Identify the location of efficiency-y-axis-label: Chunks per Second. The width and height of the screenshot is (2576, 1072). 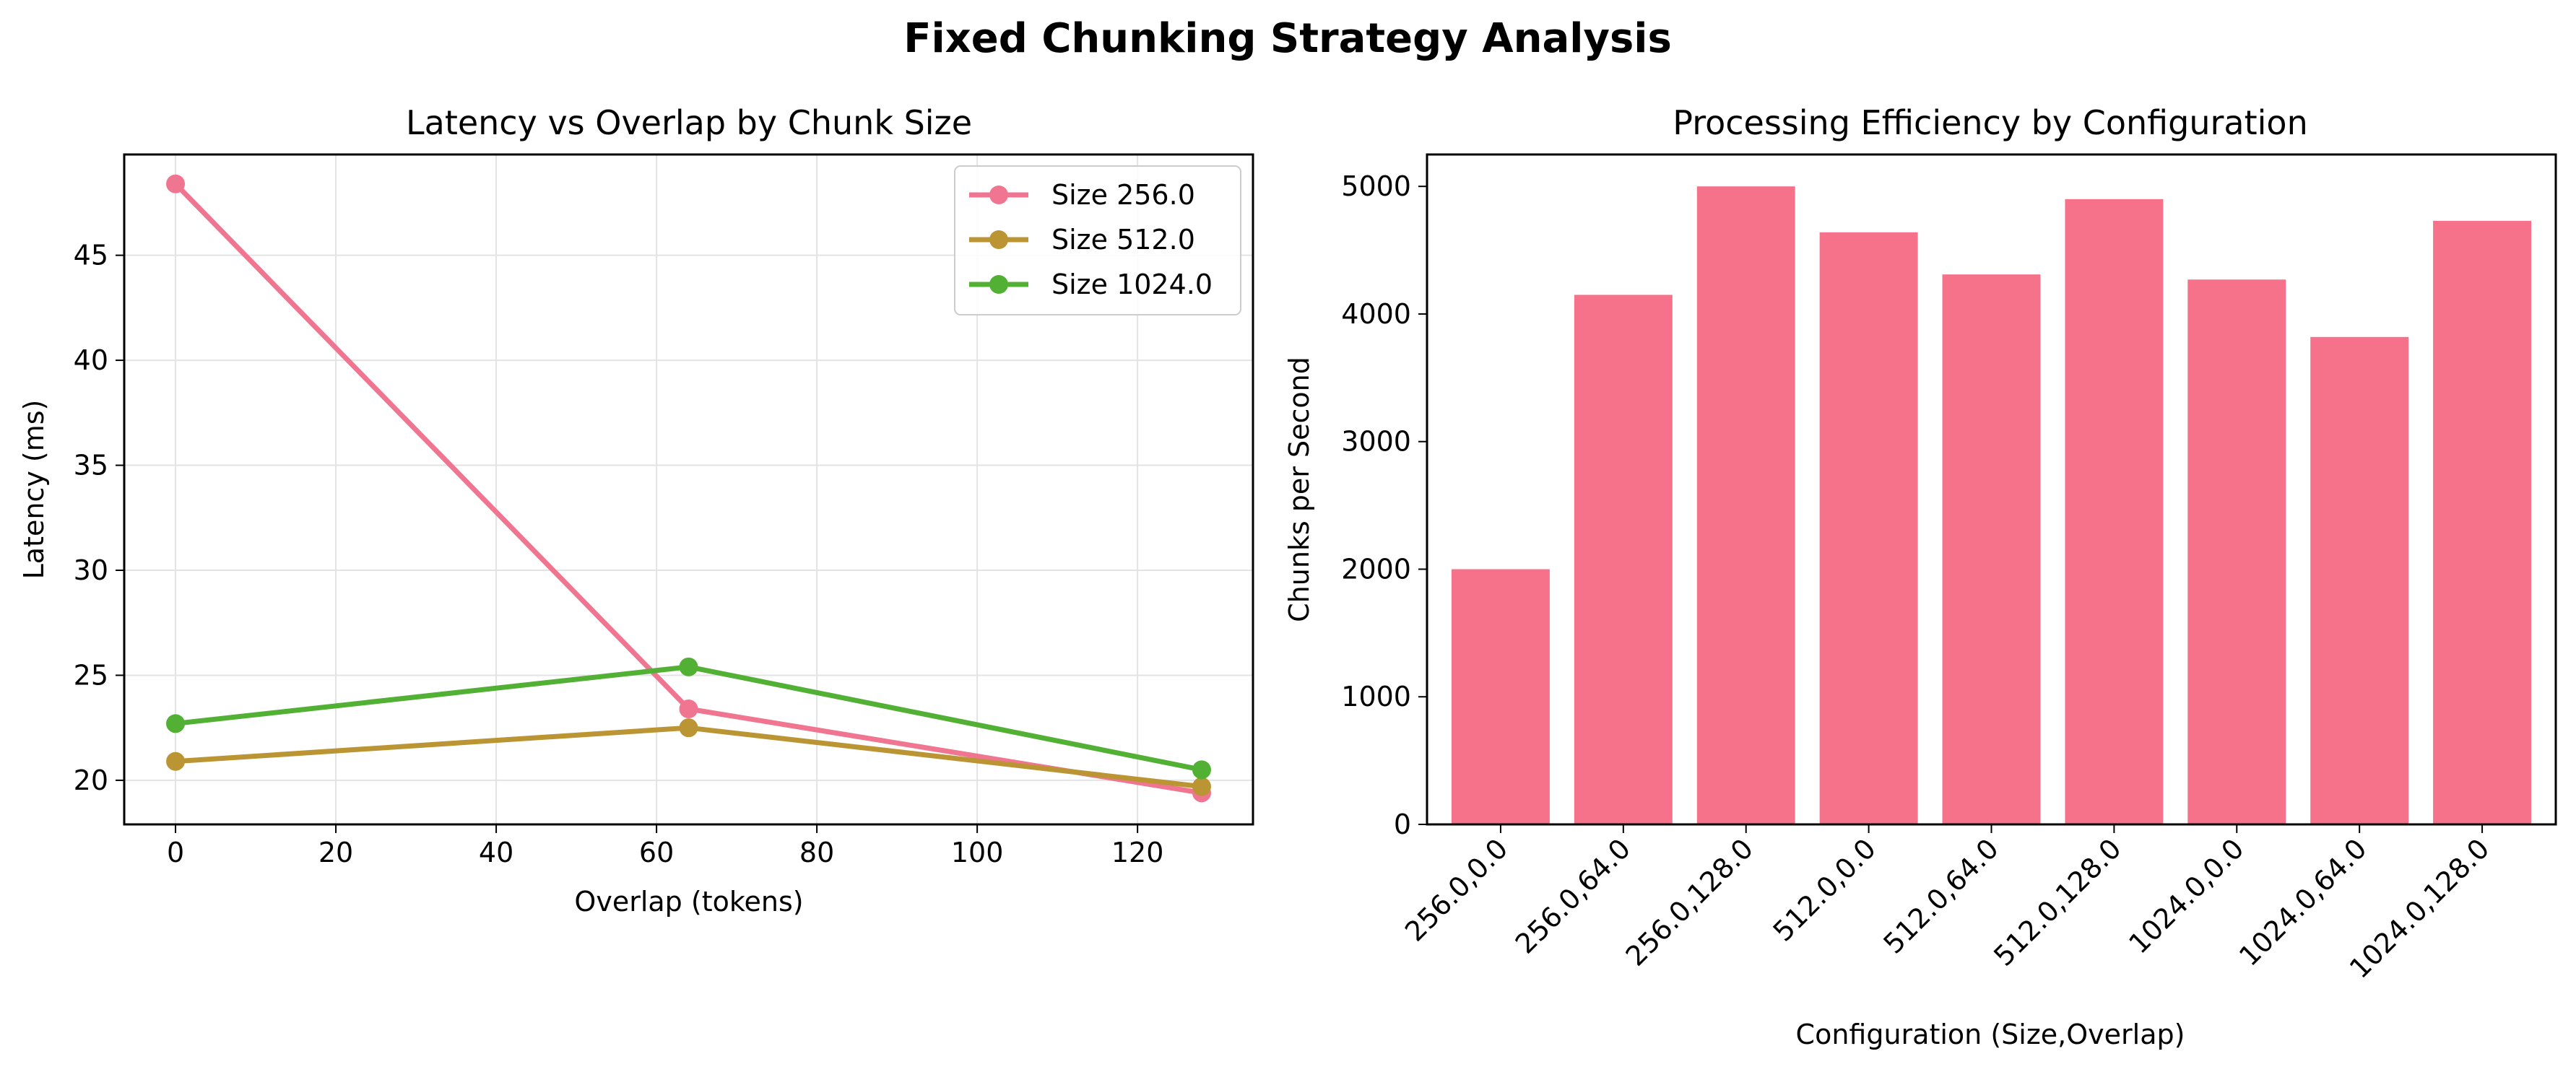
(1299, 489).